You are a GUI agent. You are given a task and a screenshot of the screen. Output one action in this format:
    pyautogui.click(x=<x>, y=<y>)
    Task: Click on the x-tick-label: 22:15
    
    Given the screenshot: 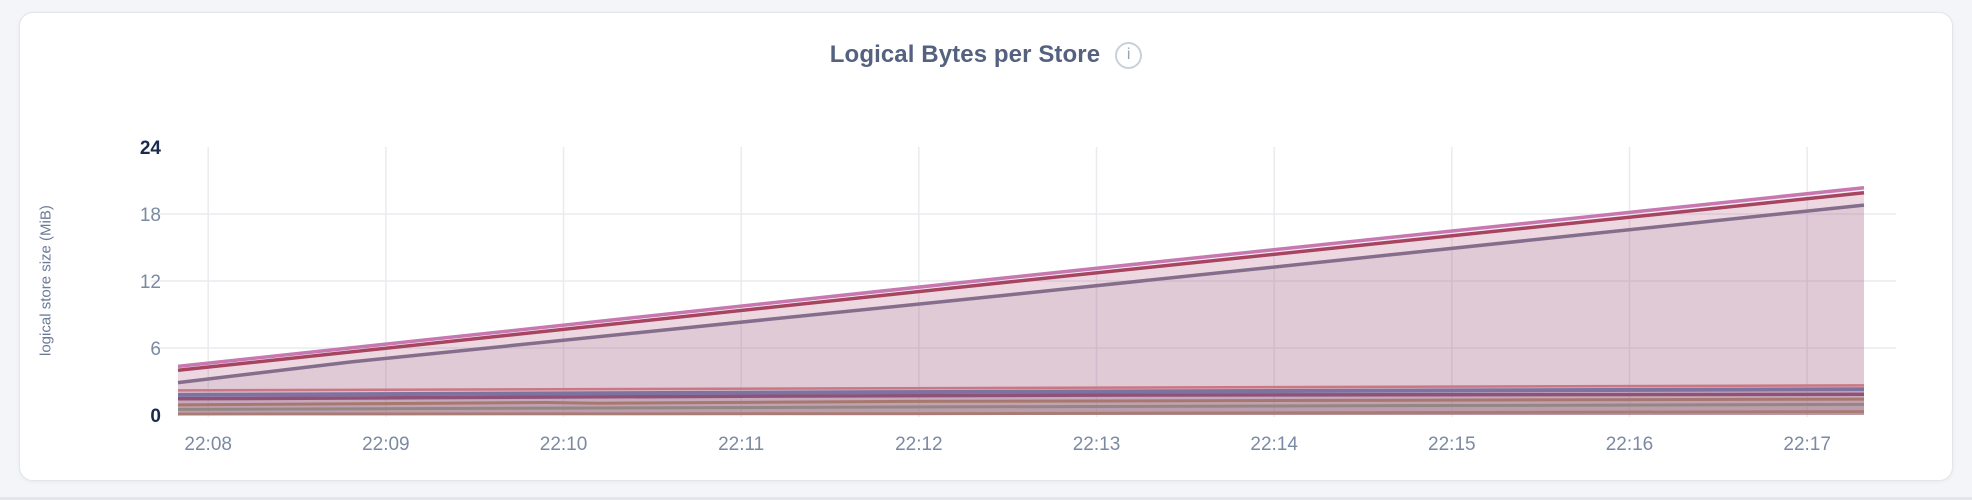 What is the action you would take?
    pyautogui.click(x=1452, y=444)
    